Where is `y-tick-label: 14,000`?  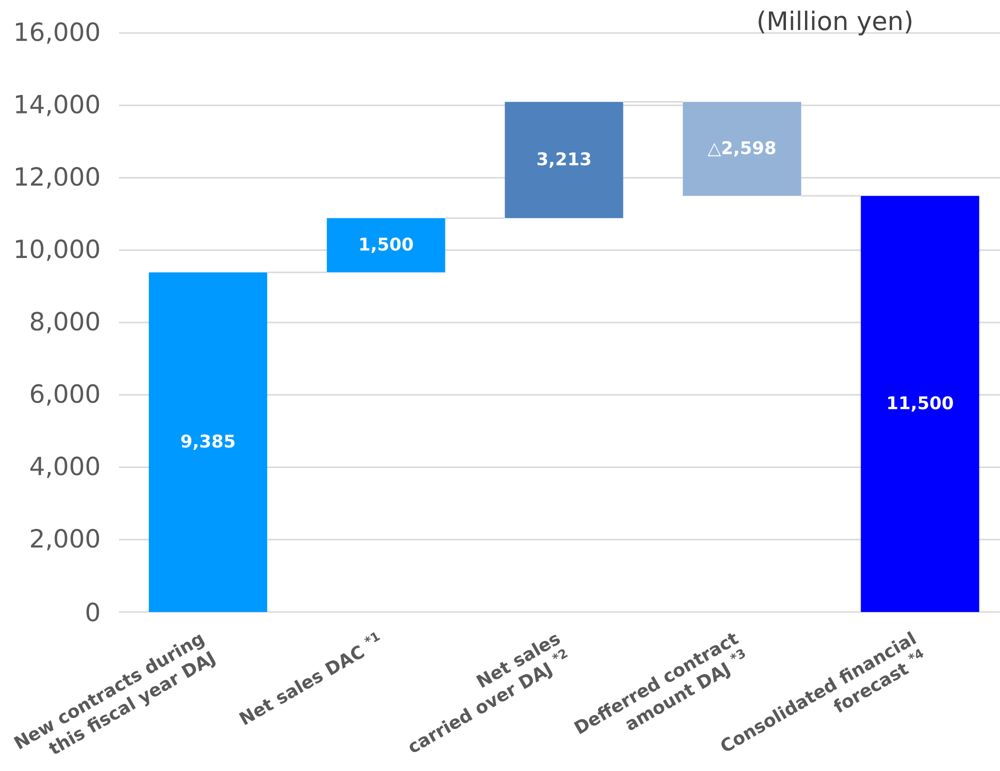
y-tick-label: 14,000 is located at coordinates (58, 105).